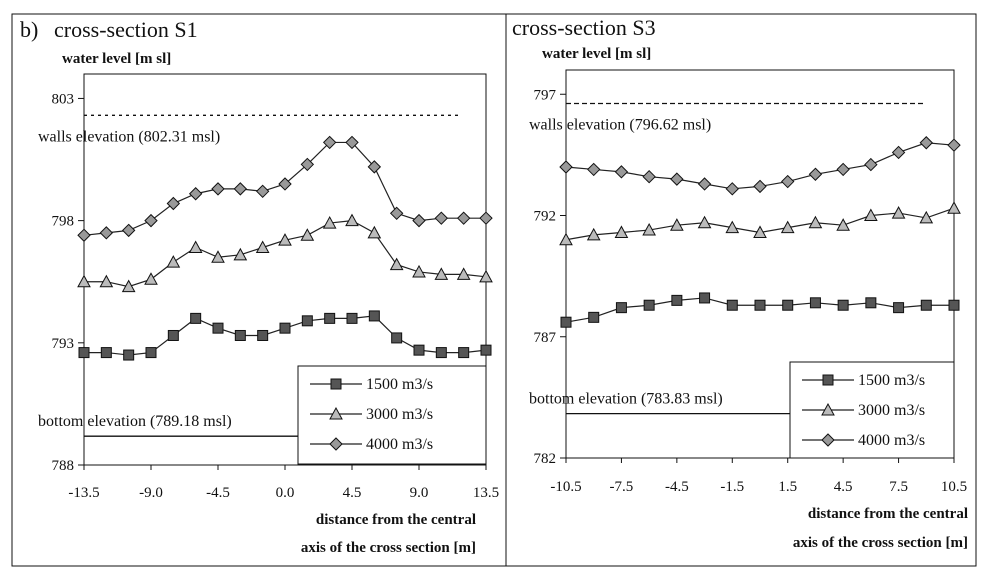  Describe the element at coordinates (545, 95) in the screenshot. I see `y-tick-label: 797` at that location.